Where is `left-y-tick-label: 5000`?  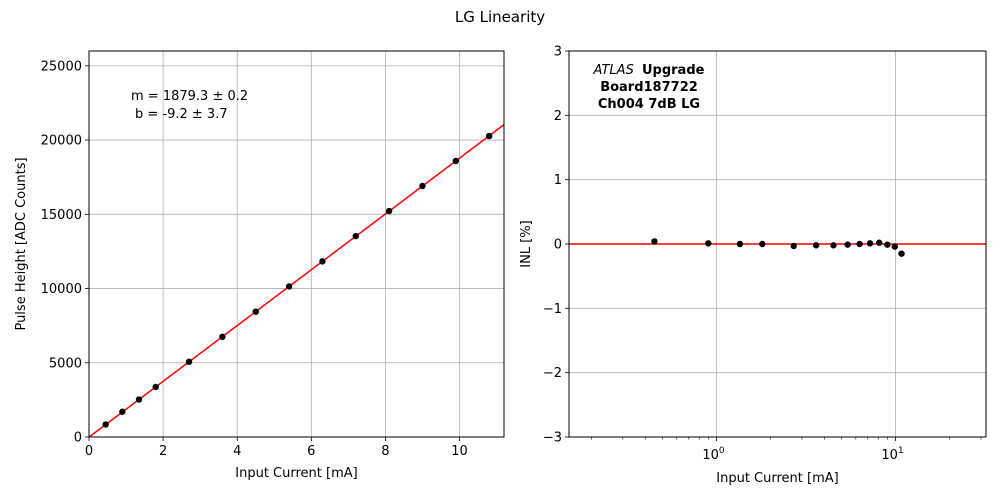 left-y-tick-label: 5000 is located at coordinates (65, 363).